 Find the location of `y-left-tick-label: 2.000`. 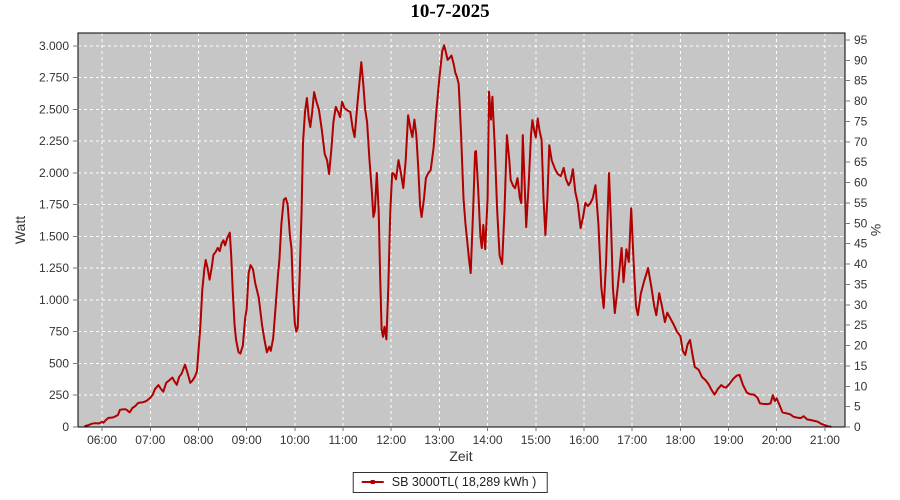

y-left-tick-label: 2.000 is located at coordinates (54, 173).